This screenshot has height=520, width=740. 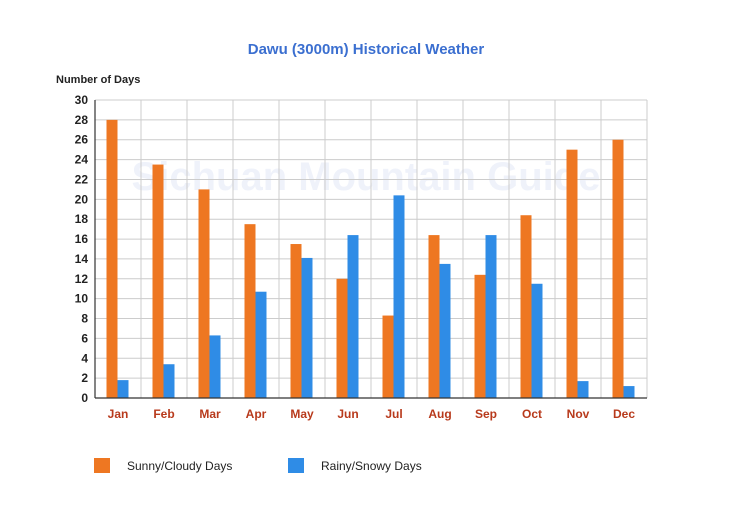 What do you see at coordinates (366, 177) in the screenshot?
I see `watermark: Sichuan Mountain Guide` at bounding box center [366, 177].